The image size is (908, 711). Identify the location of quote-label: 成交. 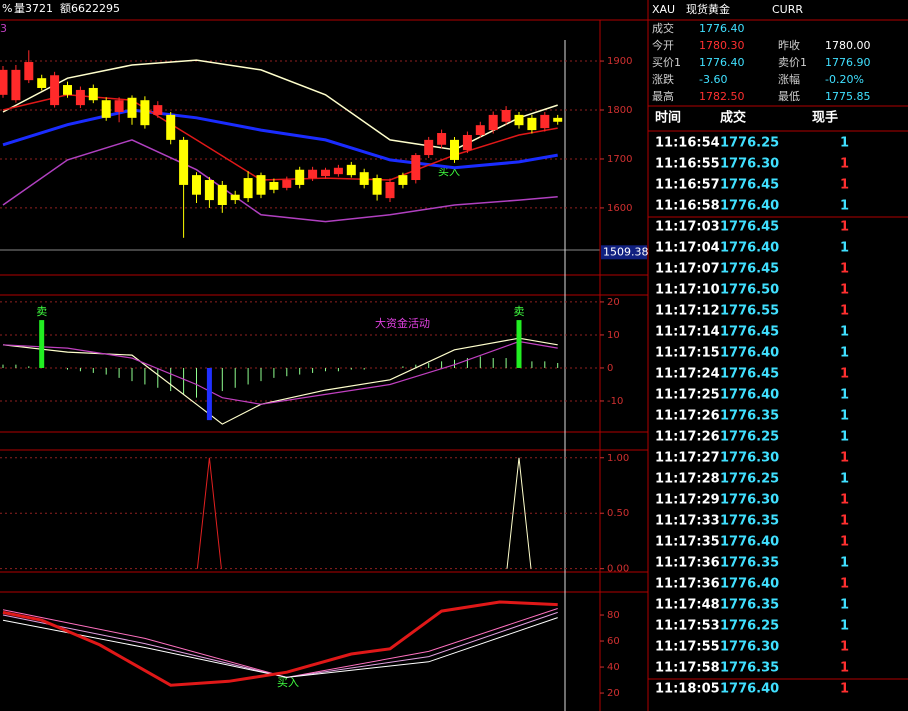
(663, 28).